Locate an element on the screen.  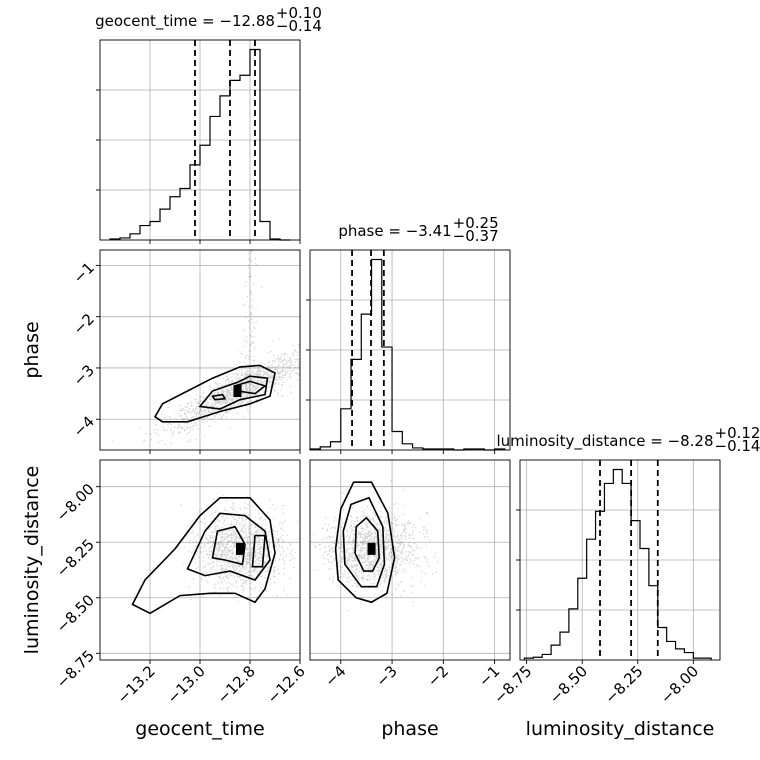
x-axis-label-phase: phase is located at coordinates (409, 729).